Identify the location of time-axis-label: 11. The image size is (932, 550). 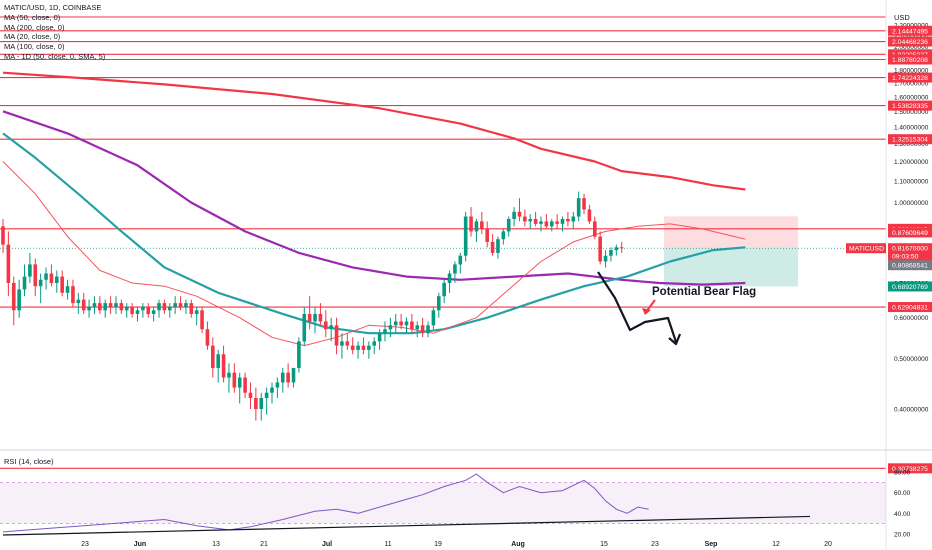
(387, 544).